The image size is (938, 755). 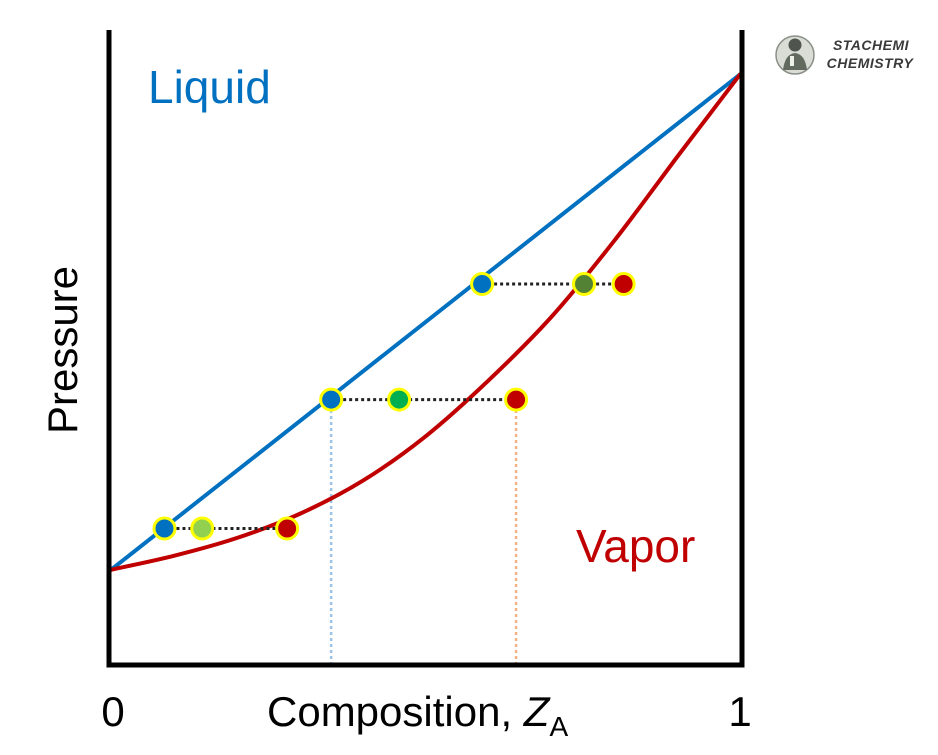 What do you see at coordinates (739, 711) in the screenshot?
I see `x-axis-max-label: 1` at bounding box center [739, 711].